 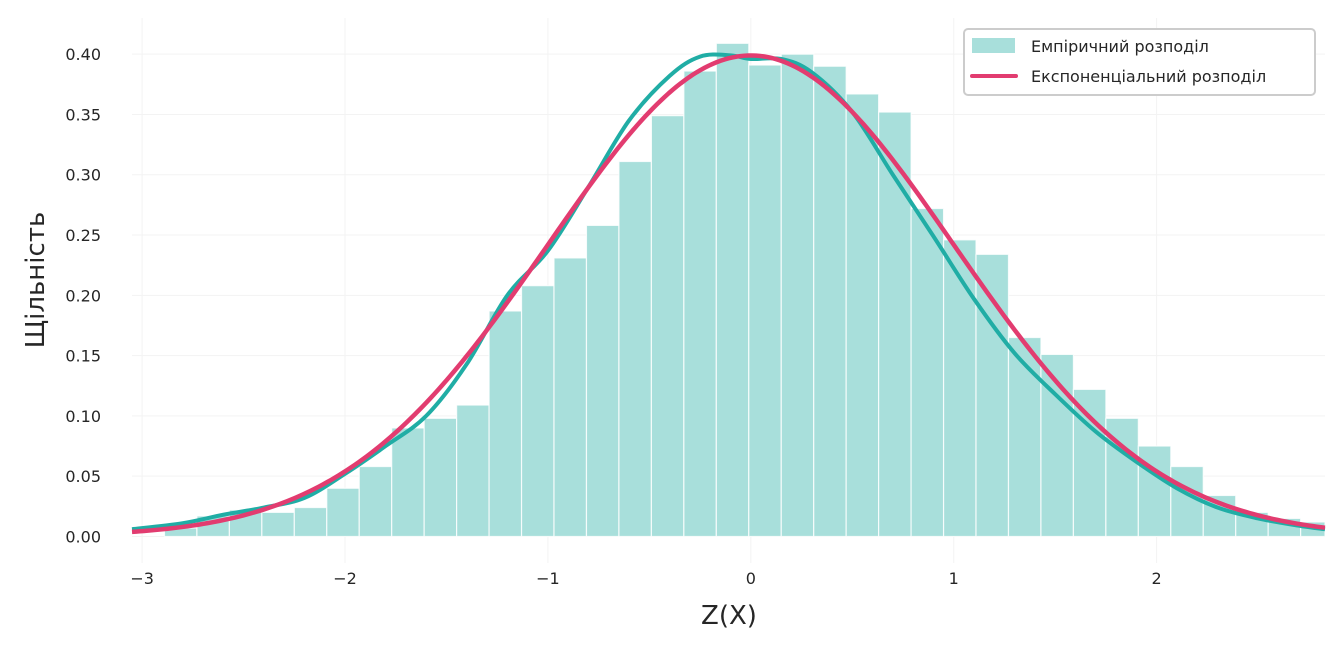 What do you see at coordinates (548, 578) in the screenshot?
I see `x-tick-label: −1` at bounding box center [548, 578].